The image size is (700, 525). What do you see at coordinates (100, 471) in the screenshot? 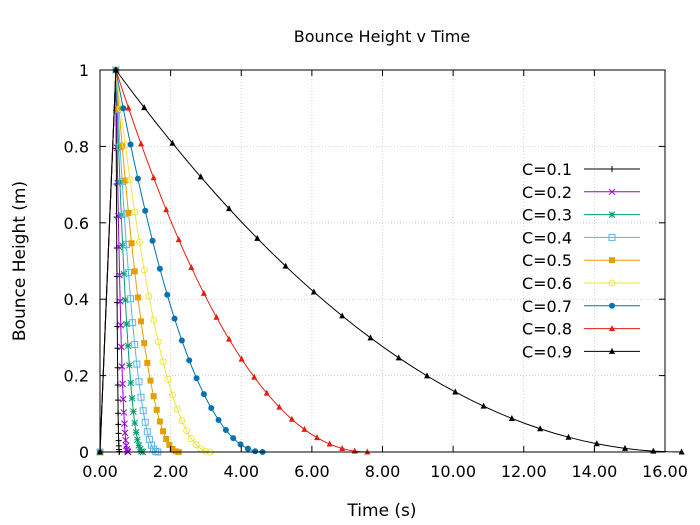
I see `x-tick-label: 0.00` at bounding box center [100, 471].